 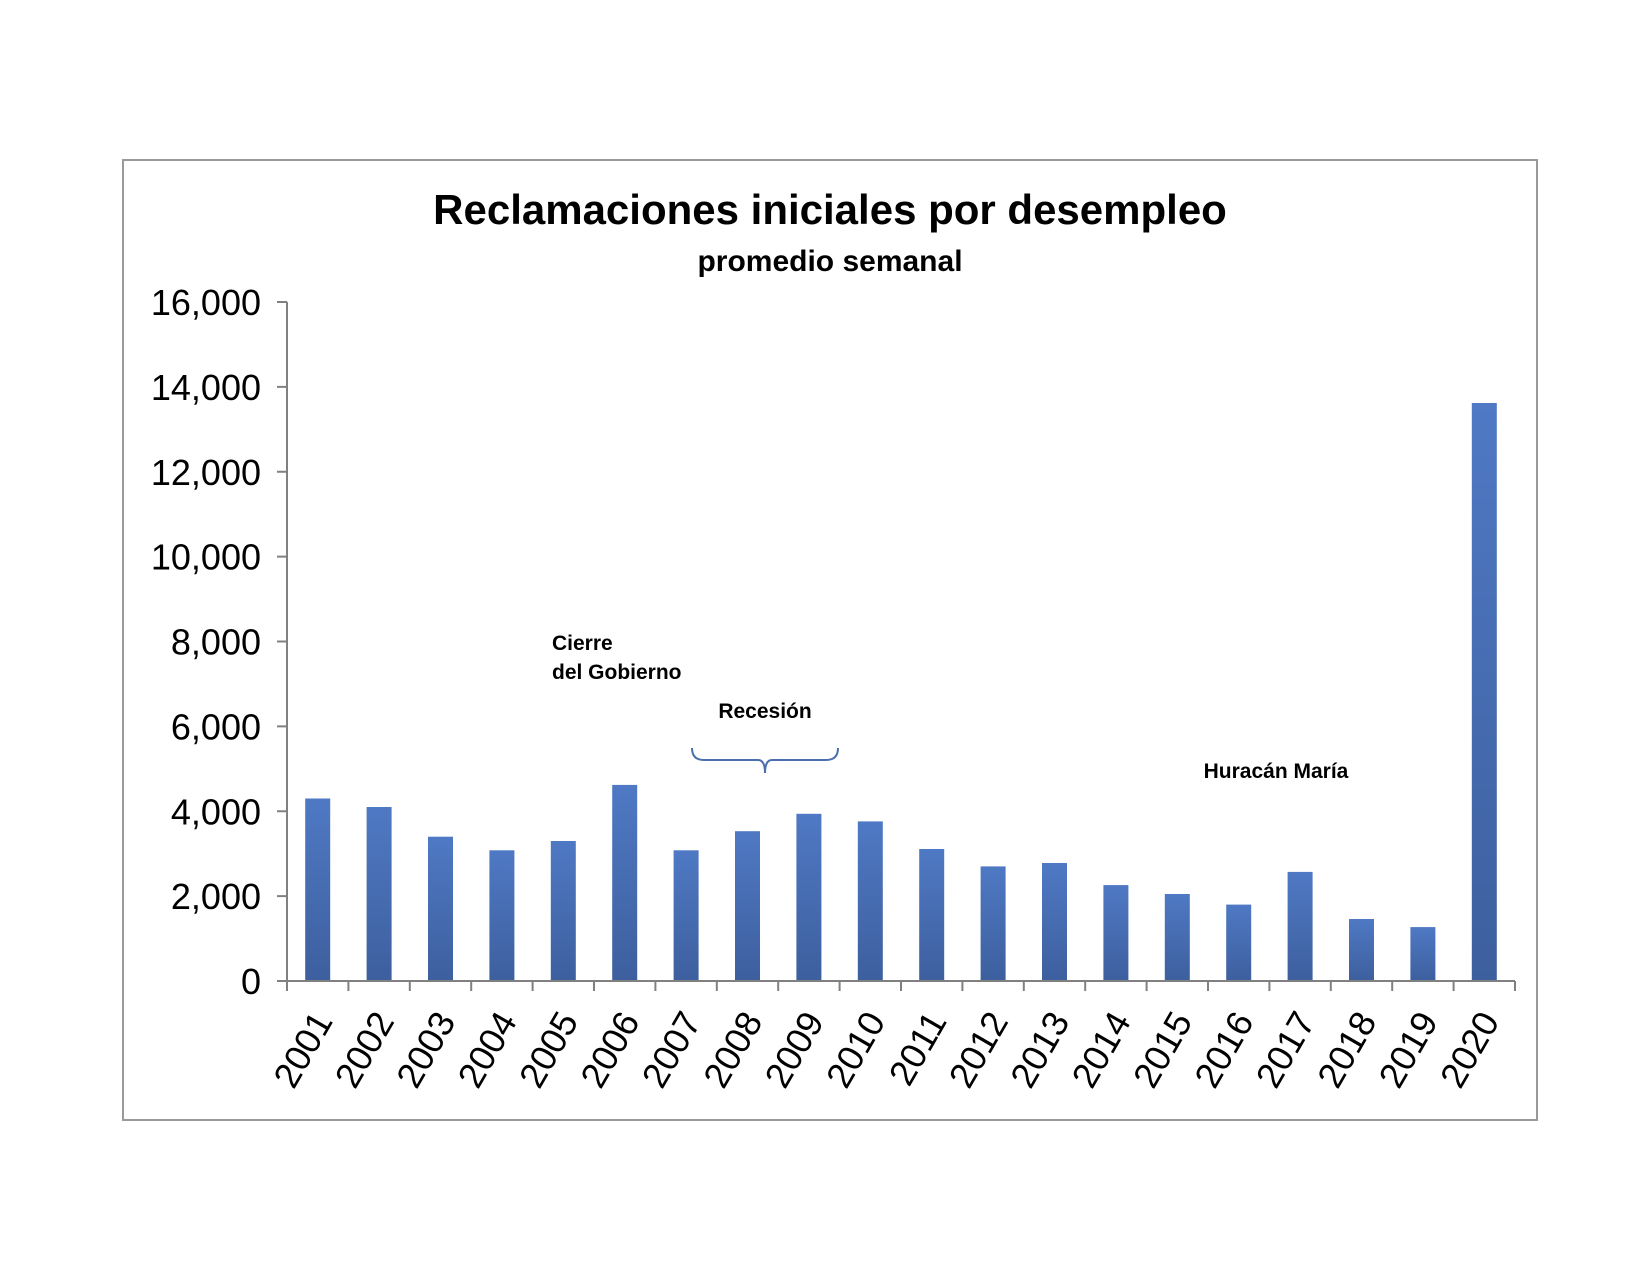 I want to click on x-tick-label: 2013, so click(x=1040, y=1050).